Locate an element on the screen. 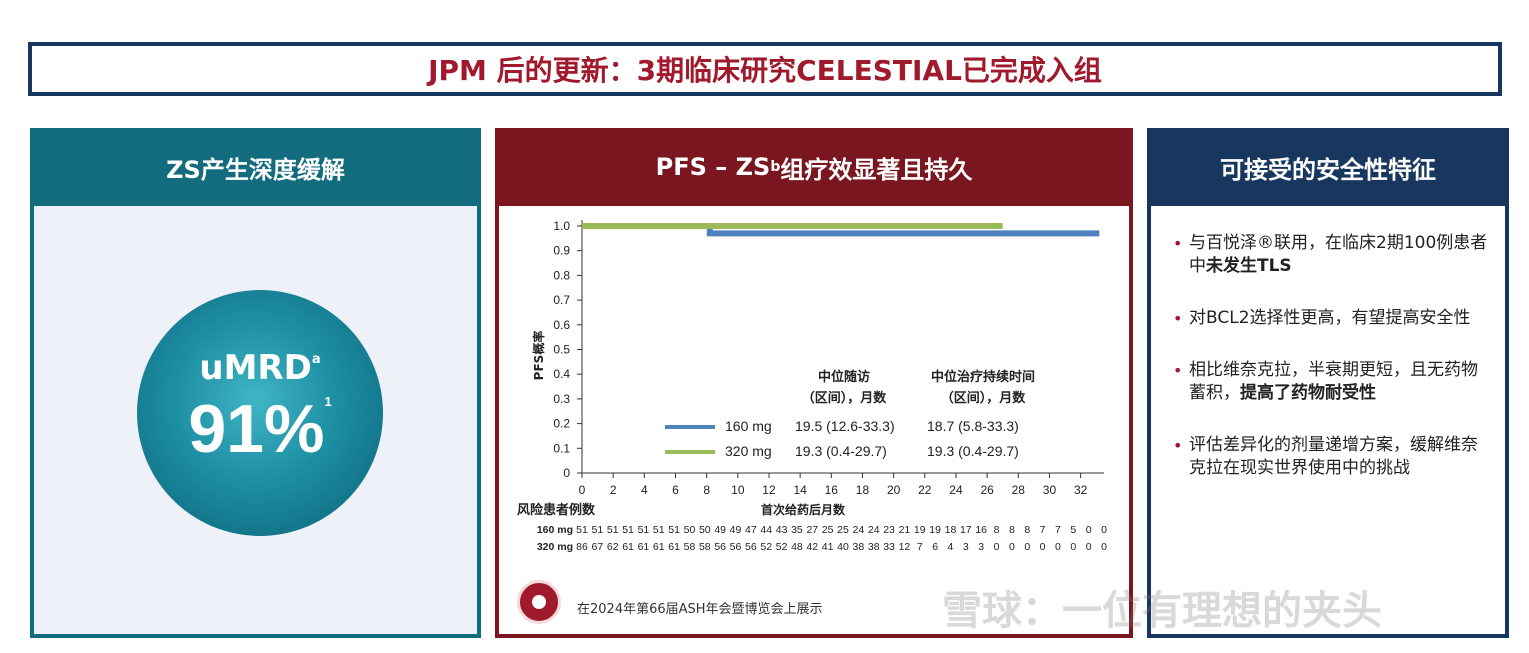 This screenshot has height=653, width=1529. risk-count: 24 is located at coordinates (874, 530).